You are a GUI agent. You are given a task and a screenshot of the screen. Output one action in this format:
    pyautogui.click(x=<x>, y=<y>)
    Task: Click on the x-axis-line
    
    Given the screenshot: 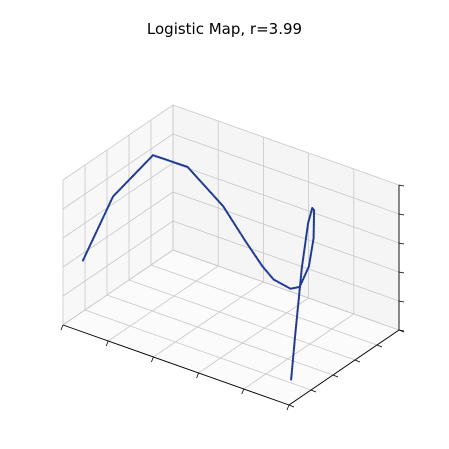 What is the action you would take?
    pyautogui.click(x=176, y=365)
    